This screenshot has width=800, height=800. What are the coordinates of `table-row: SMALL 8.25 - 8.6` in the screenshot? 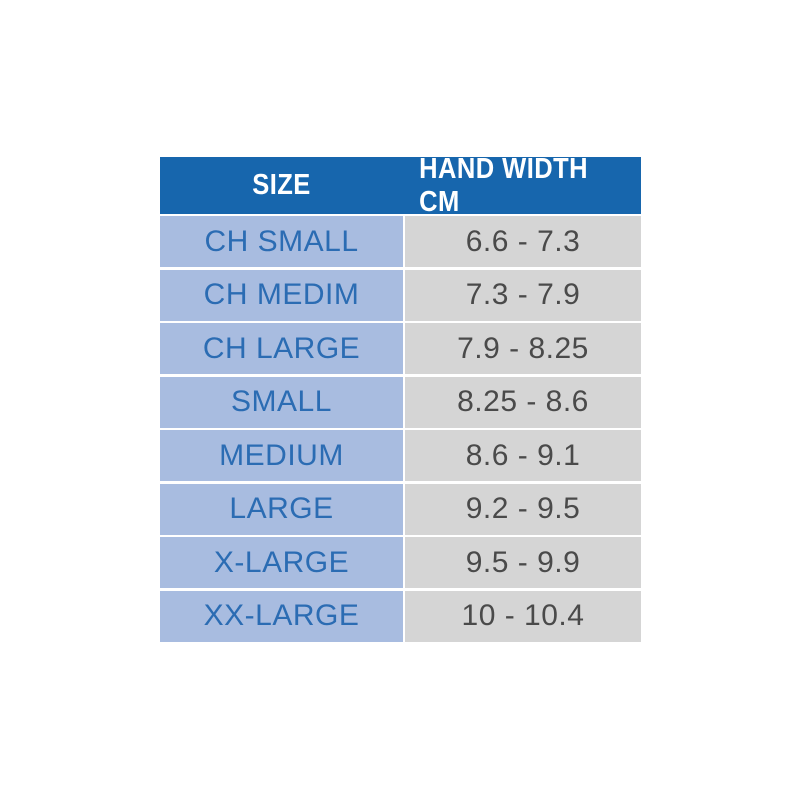 It's located at (400, 402).